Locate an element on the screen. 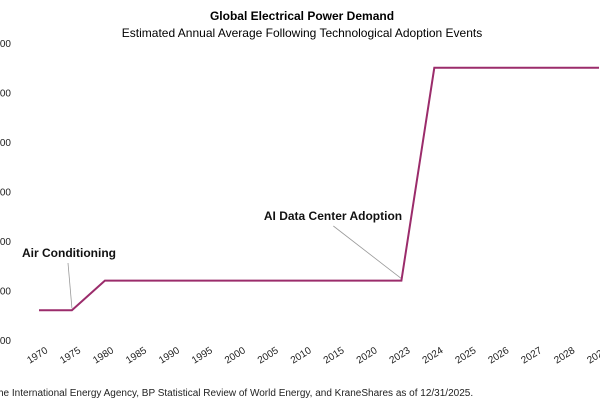  annotation-leader-lines is located at coordinates (234, 267).